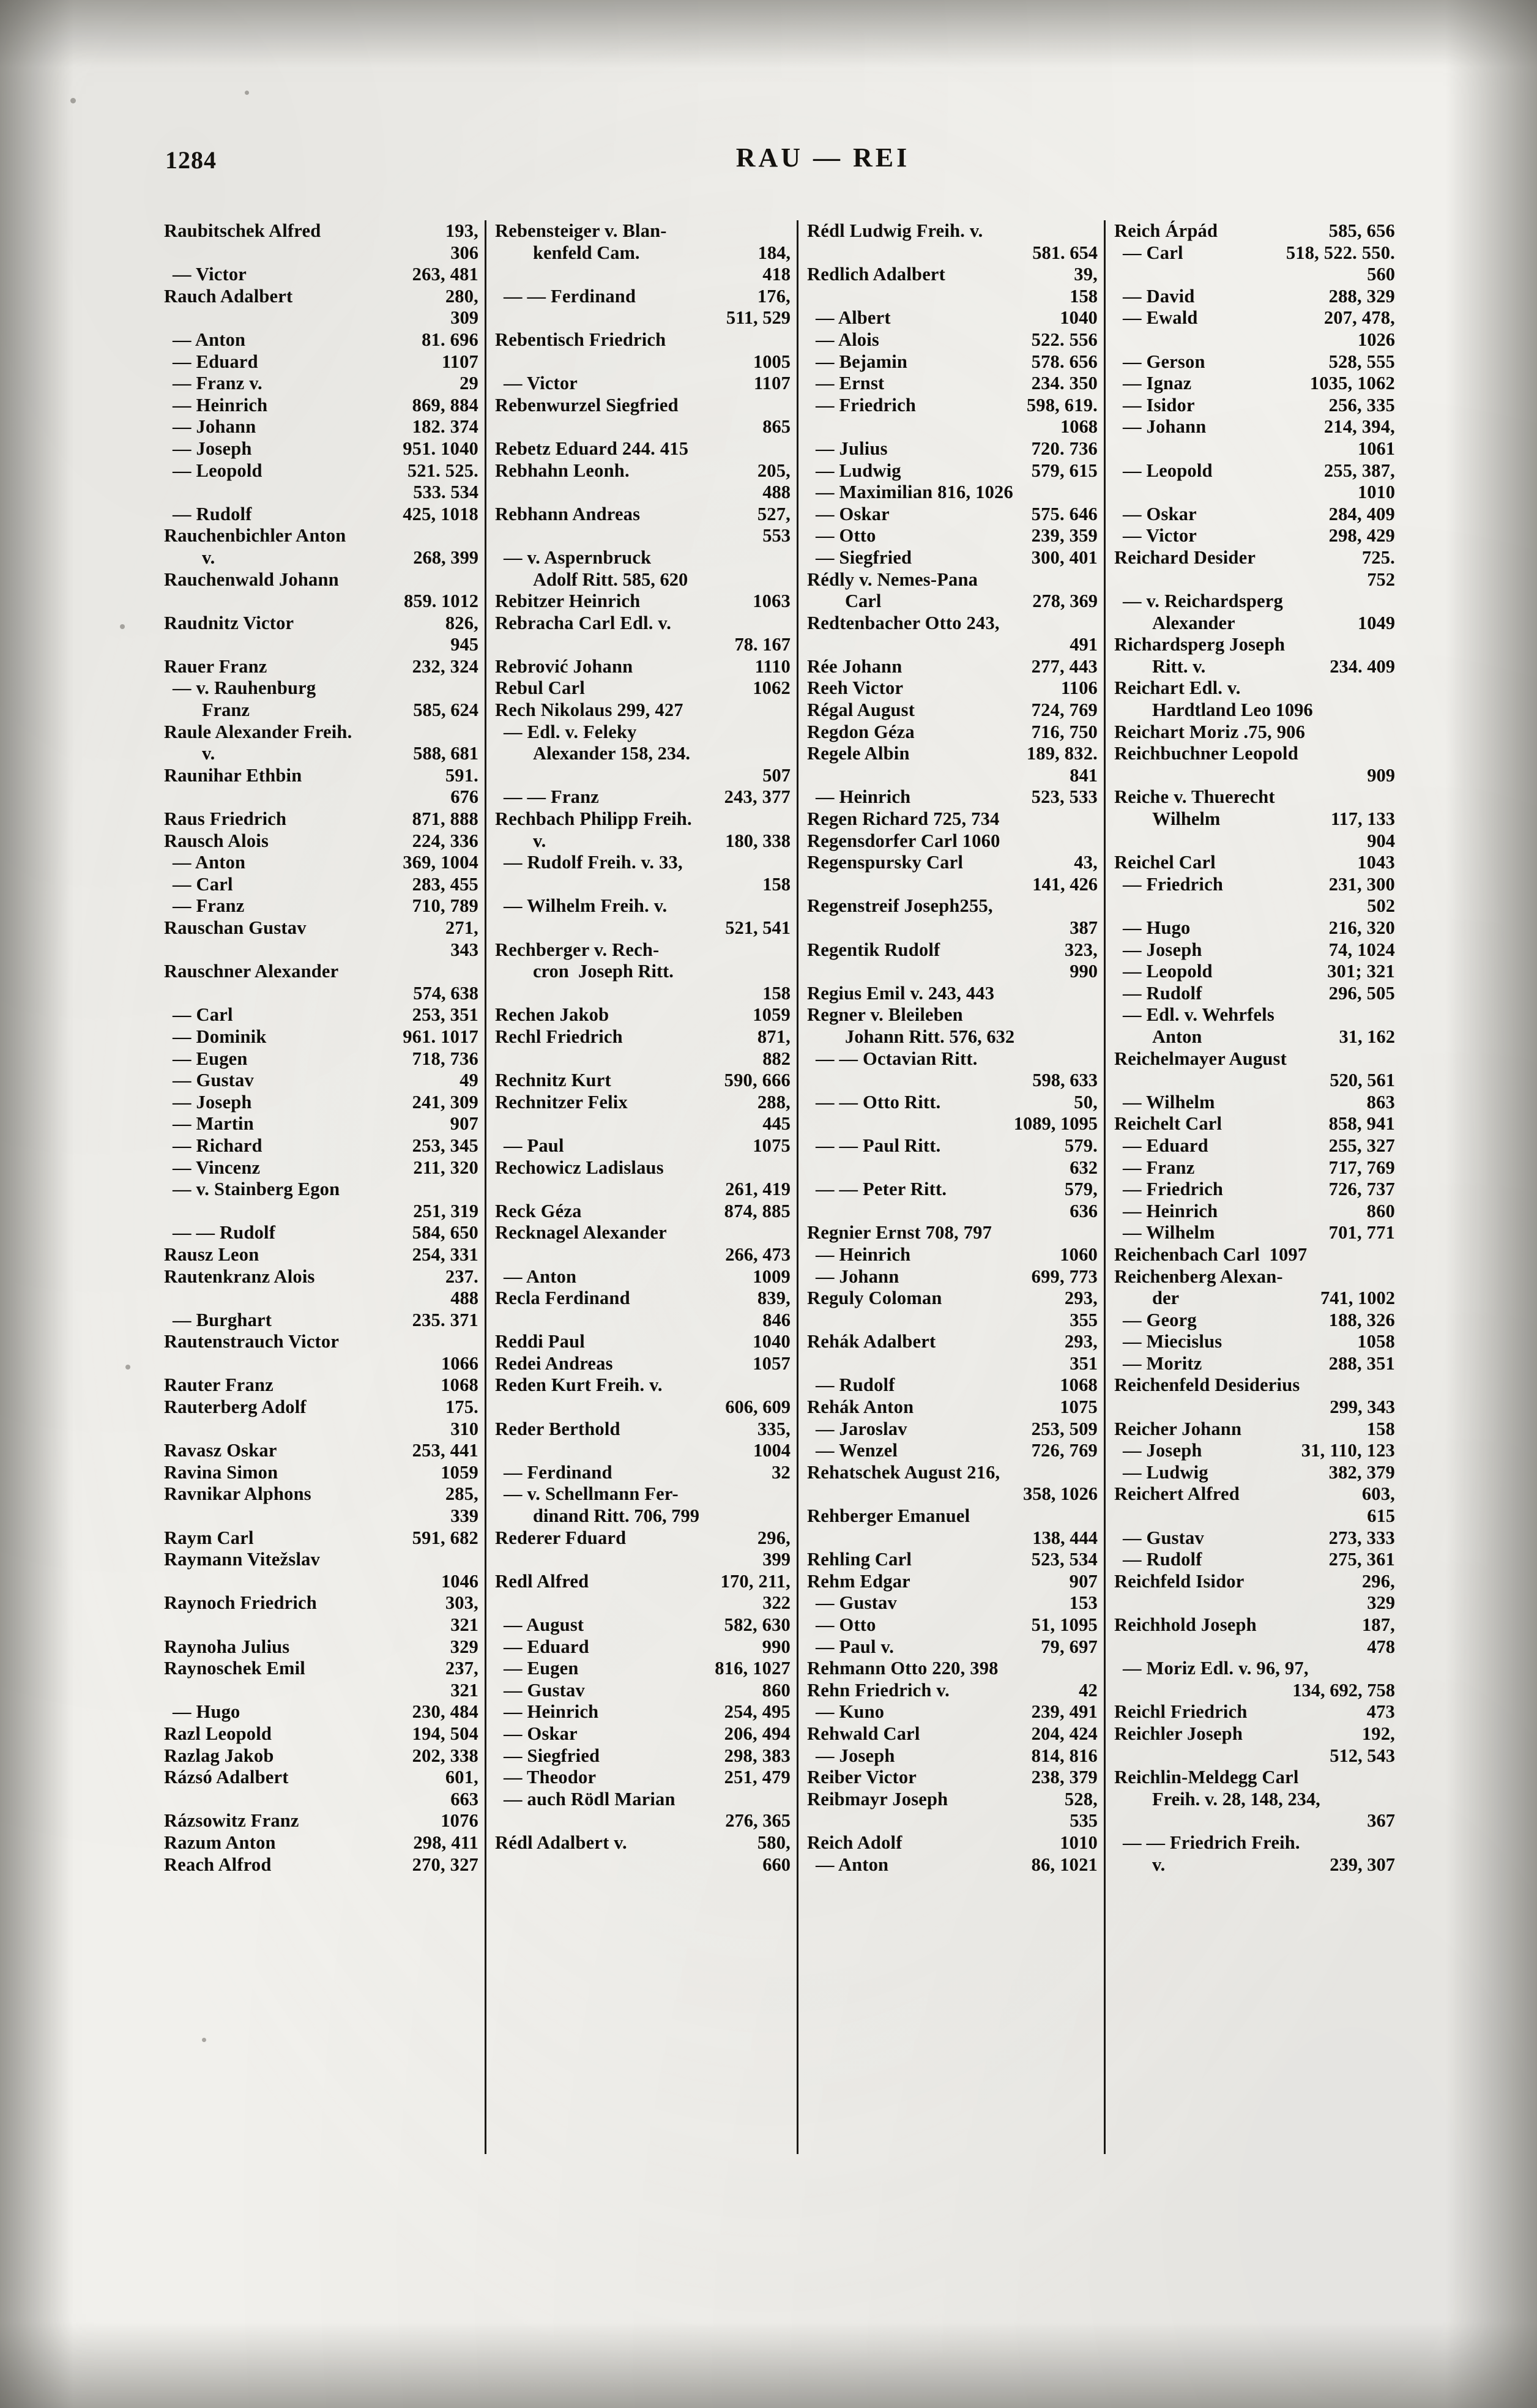 This screenshot has height=2408, width=1537. Describe the element at coordinates (540, 1341) in the screenshot. I see `entry-name: Reddi Paul` at that location.